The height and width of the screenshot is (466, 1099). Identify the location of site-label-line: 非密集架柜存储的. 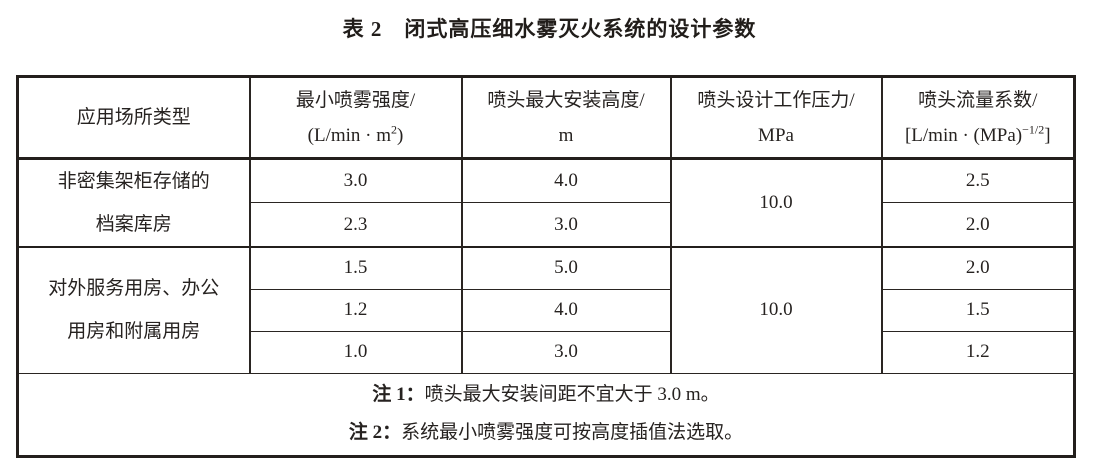
(133, 181).